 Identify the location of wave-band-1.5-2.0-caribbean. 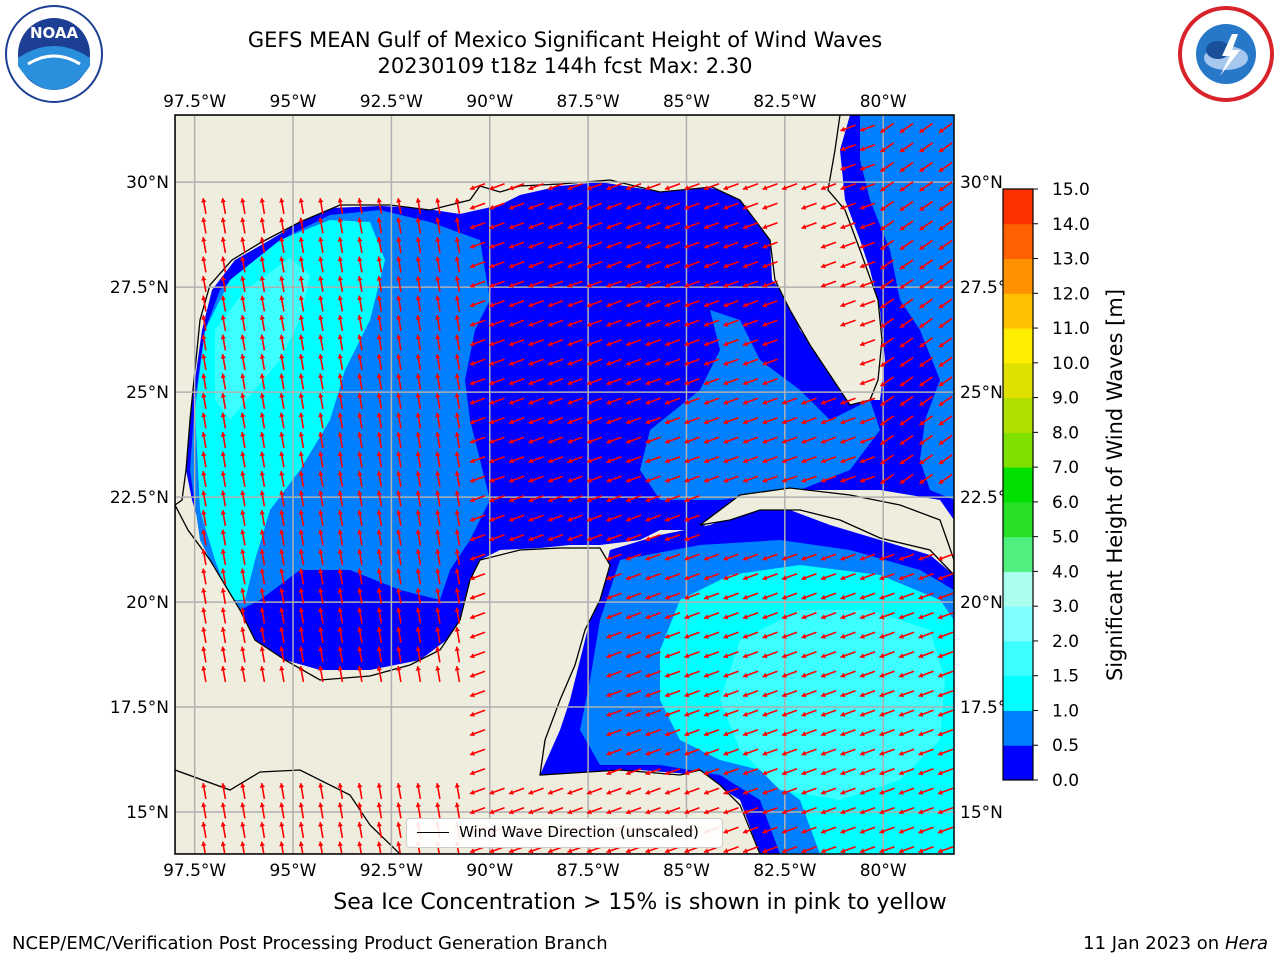
(832, 705).